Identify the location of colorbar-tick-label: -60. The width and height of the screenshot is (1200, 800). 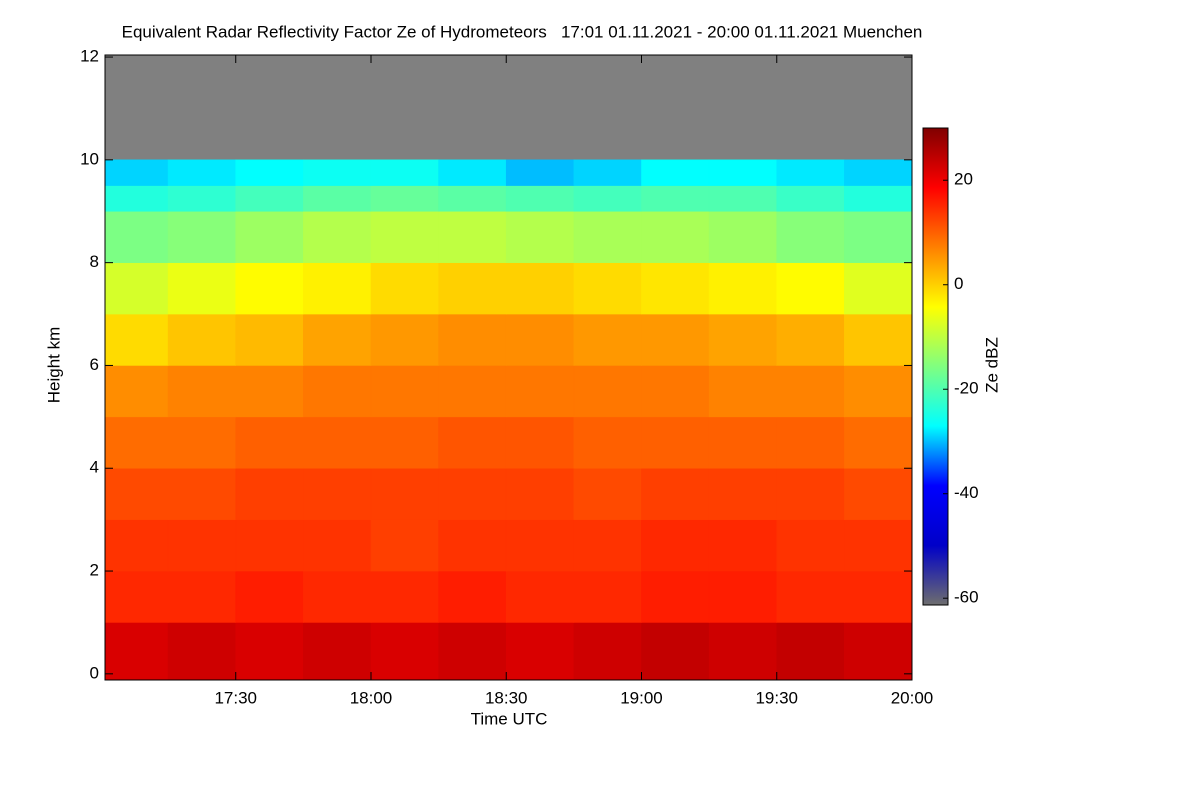
(966, 597).